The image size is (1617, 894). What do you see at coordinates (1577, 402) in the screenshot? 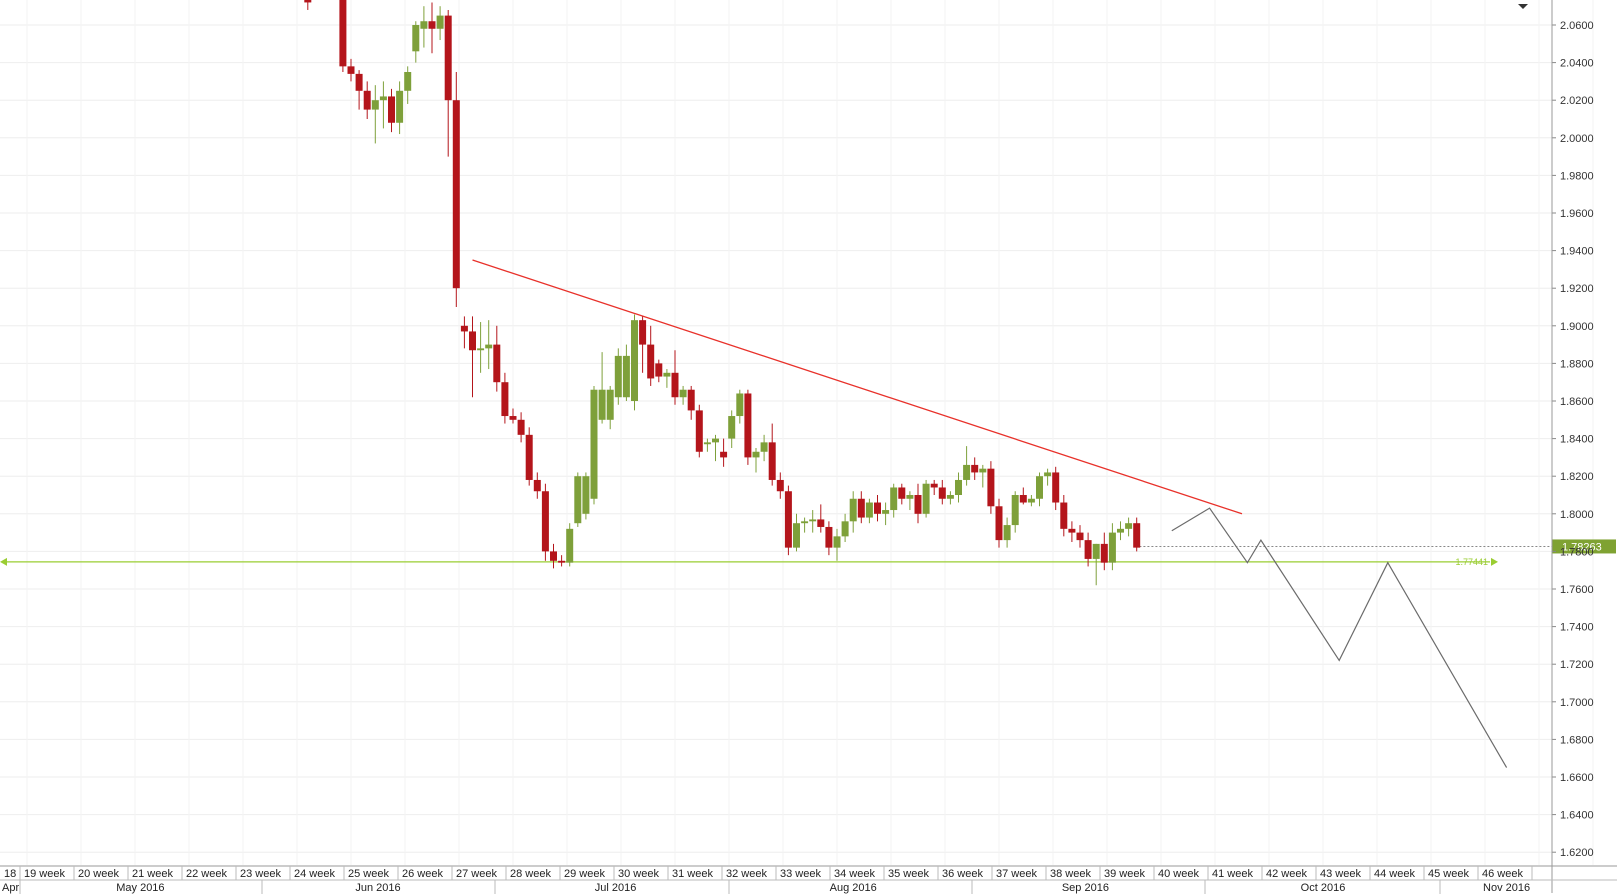
I see `y-tick-label: 1.8600` at bounding box center [1577, 402].